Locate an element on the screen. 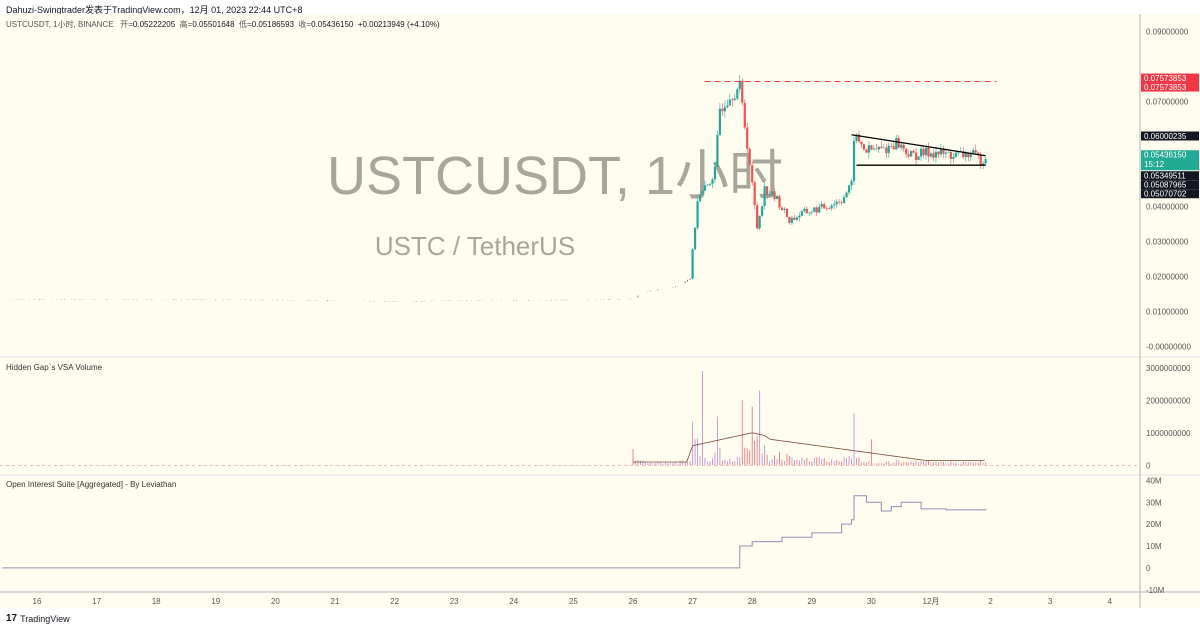 Image resolution: width=1200 pixels, height=628 pixels. y-tick-label: 3000000000 is located at coordinates (1168, 368).